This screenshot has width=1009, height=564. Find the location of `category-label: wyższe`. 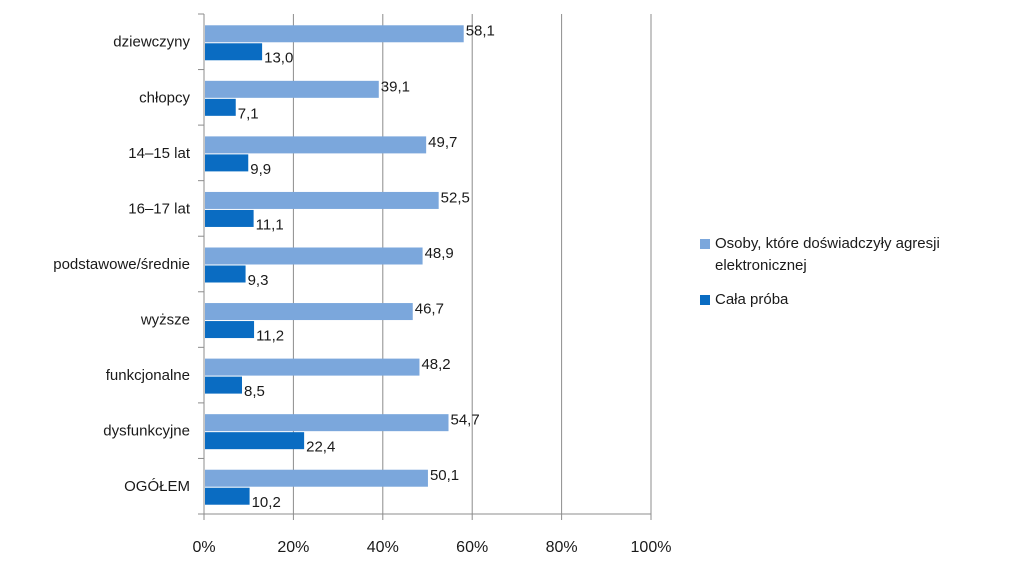

category-label: wyższe is located at coordinates (165, 320).